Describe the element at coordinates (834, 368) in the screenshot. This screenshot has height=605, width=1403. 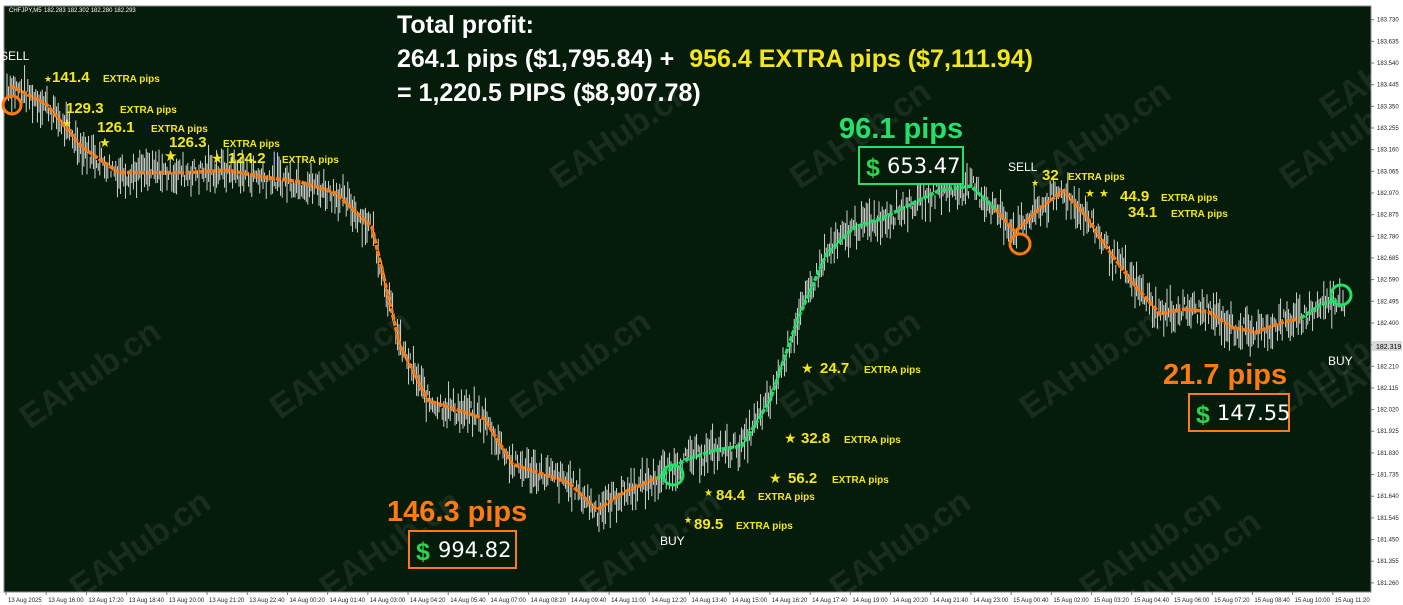
I see `extra-value: 24.7` at that location.